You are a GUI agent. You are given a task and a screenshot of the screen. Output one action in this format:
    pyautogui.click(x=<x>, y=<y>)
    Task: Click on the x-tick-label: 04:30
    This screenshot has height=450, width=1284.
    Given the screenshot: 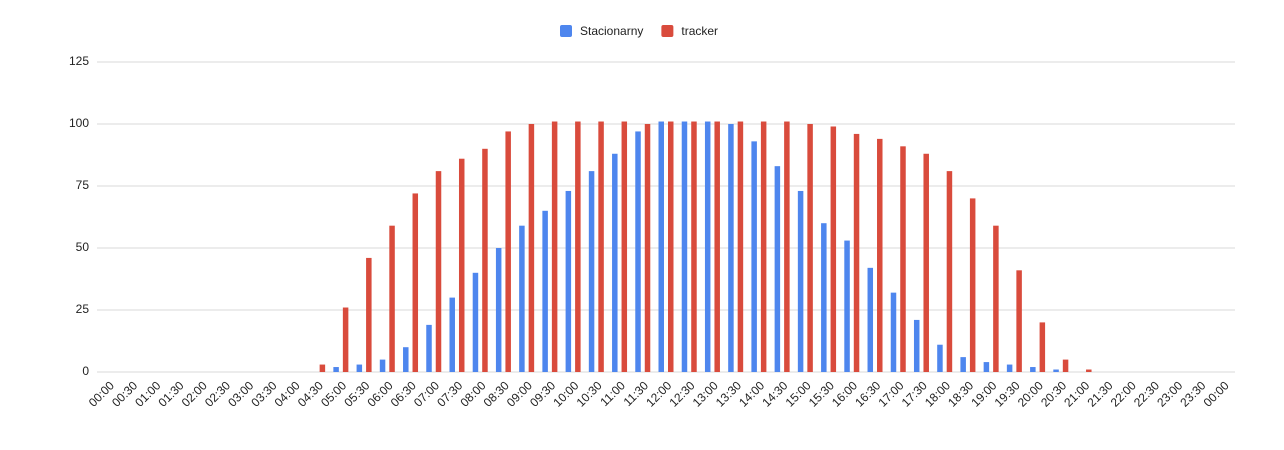 What is the action you would take?
    pyautogui.click(x=310, y=393)
    